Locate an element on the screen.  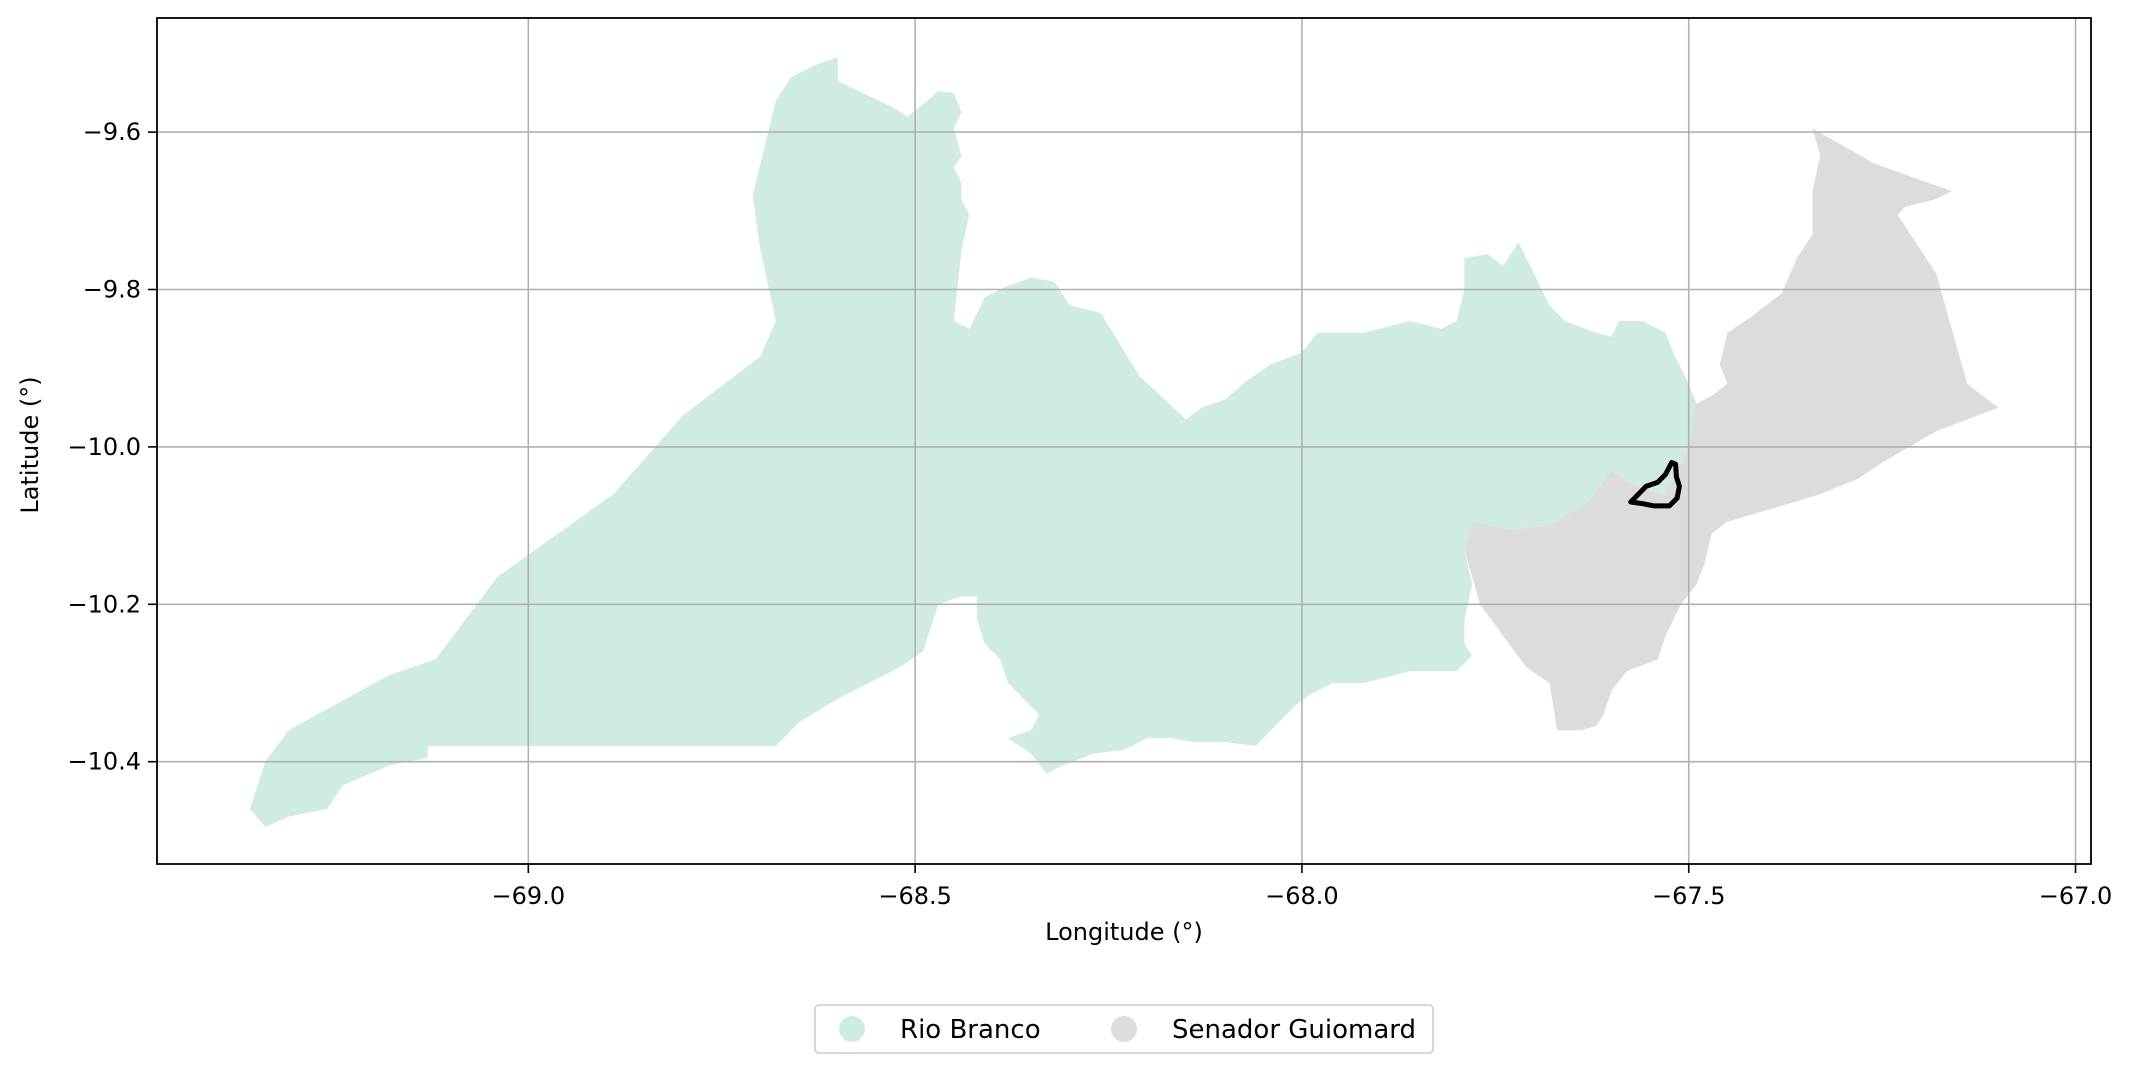
x-tick-label: −67.0 is located at coordinates (2076, 896).